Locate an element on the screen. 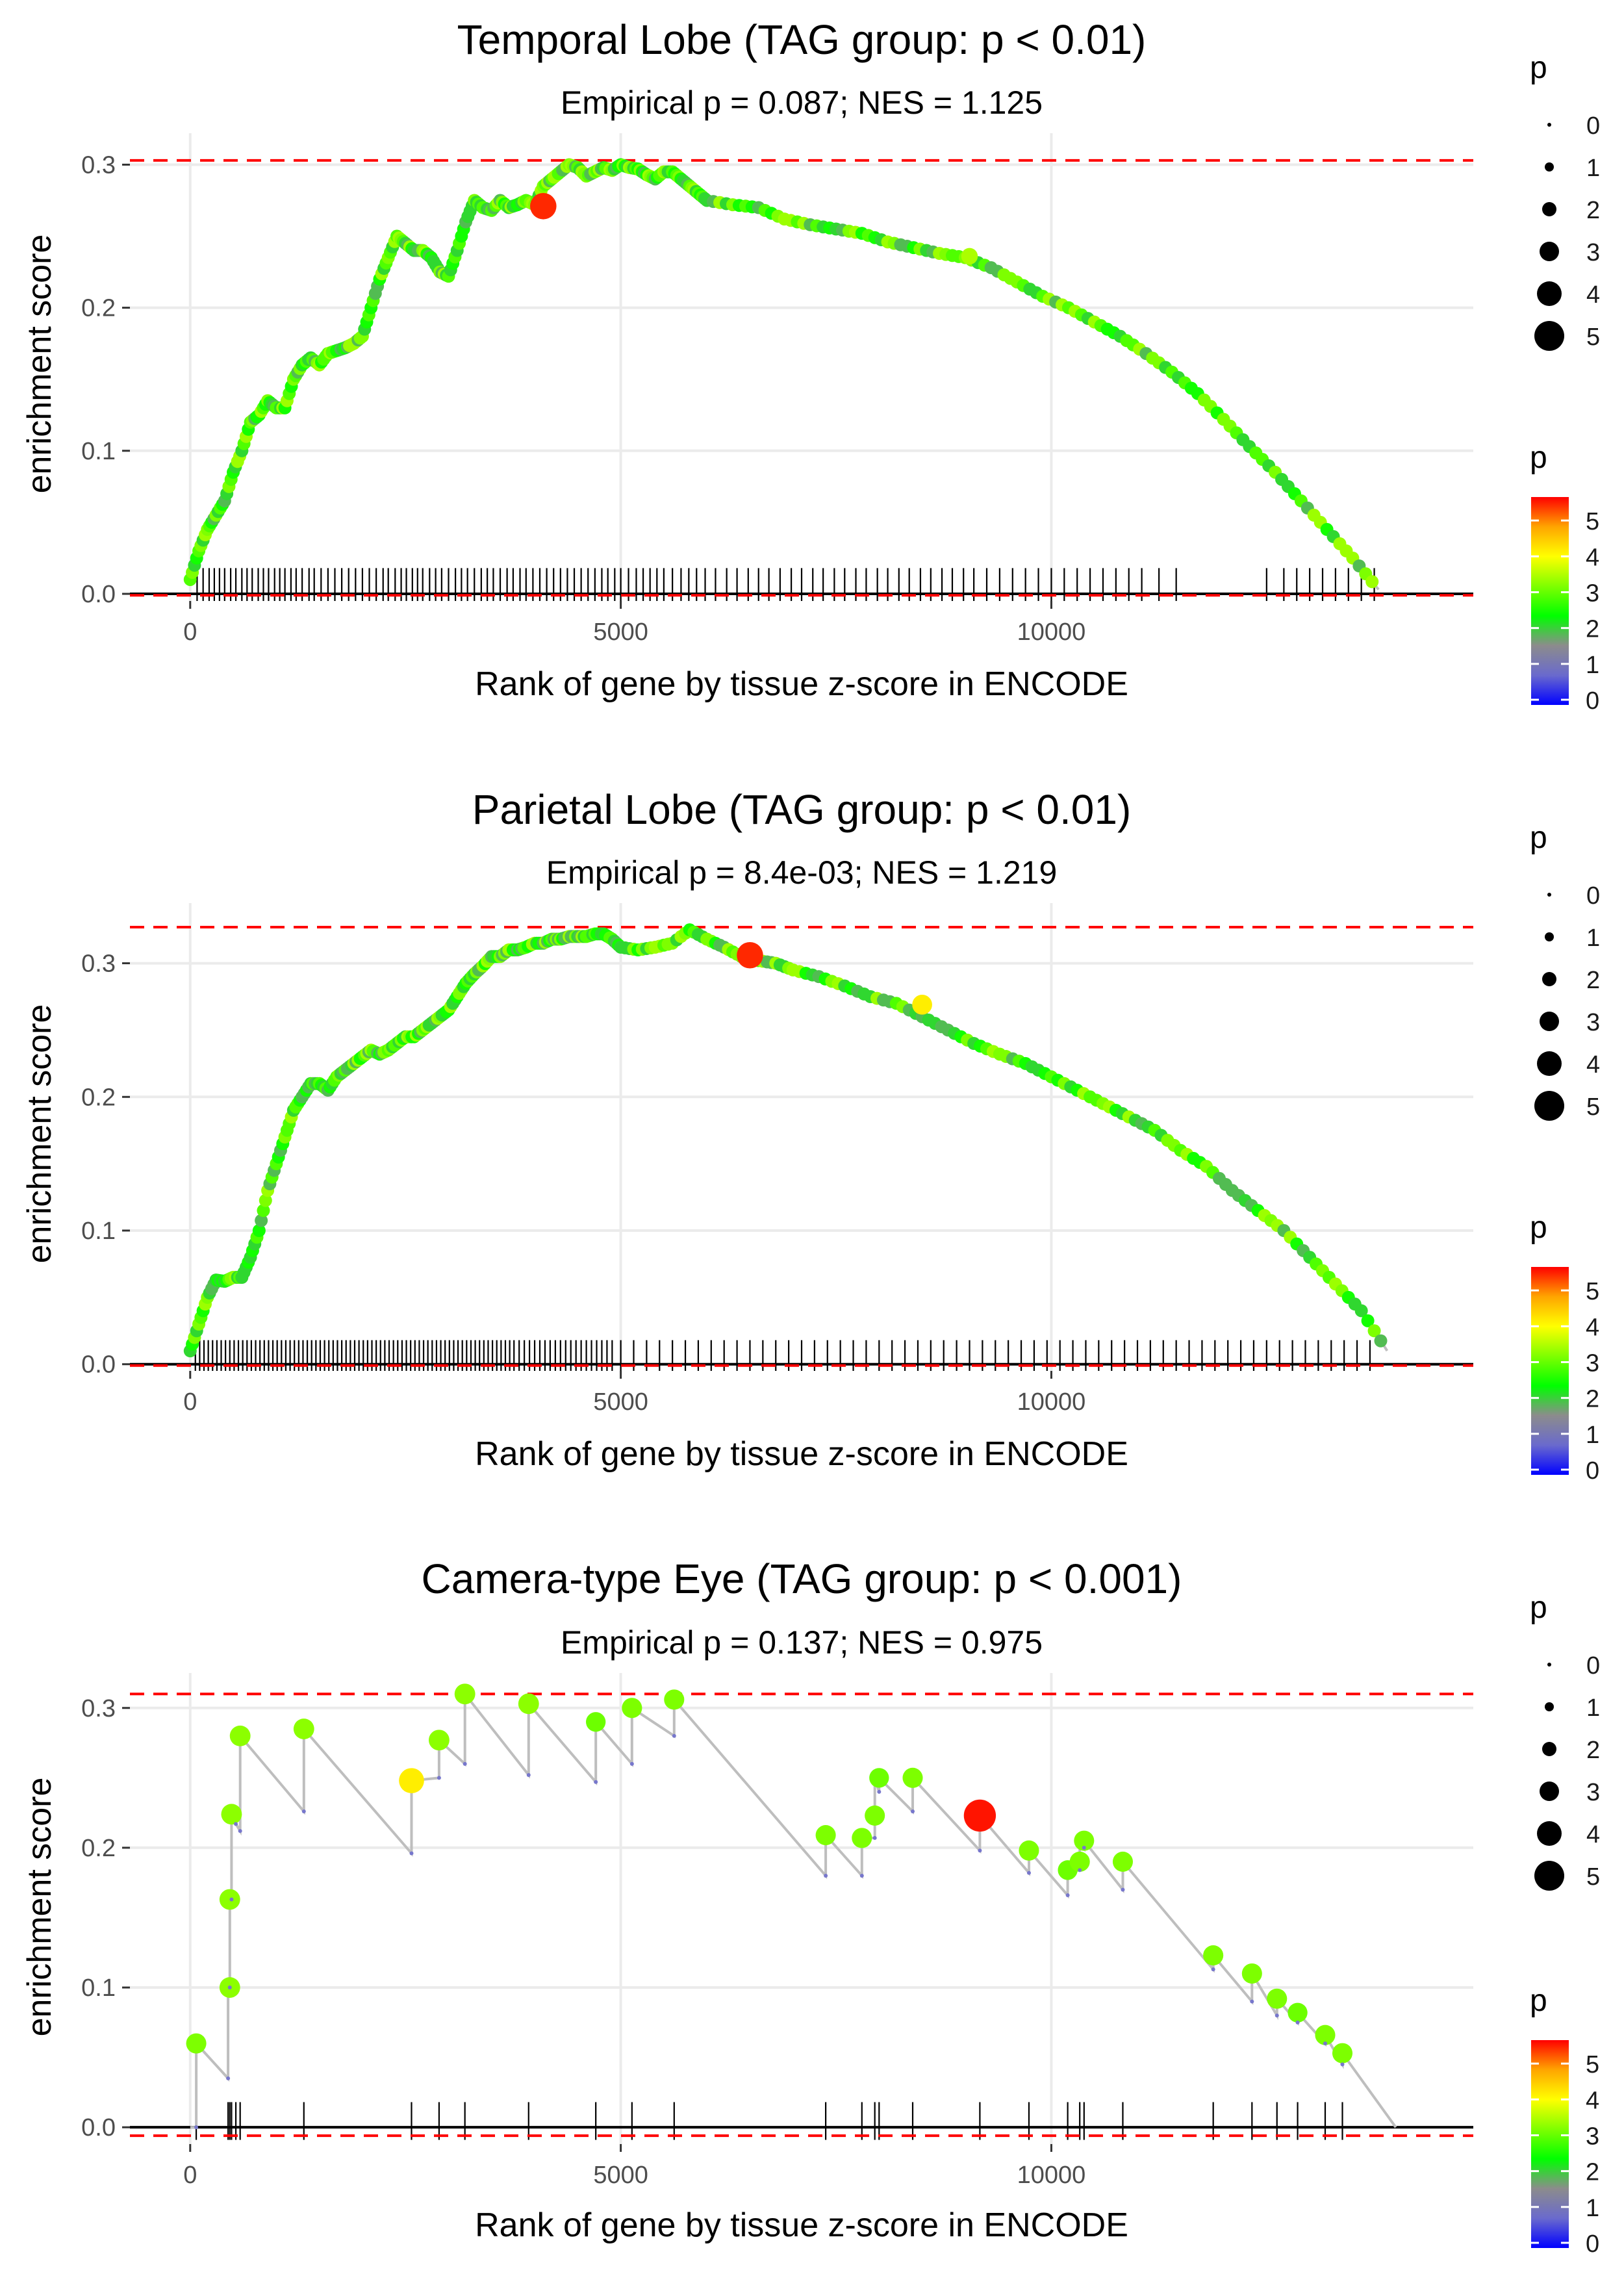  chart-subtitle: Empirical p = 0.137; NES = 0.975 is located at coordinates (802, 1642).